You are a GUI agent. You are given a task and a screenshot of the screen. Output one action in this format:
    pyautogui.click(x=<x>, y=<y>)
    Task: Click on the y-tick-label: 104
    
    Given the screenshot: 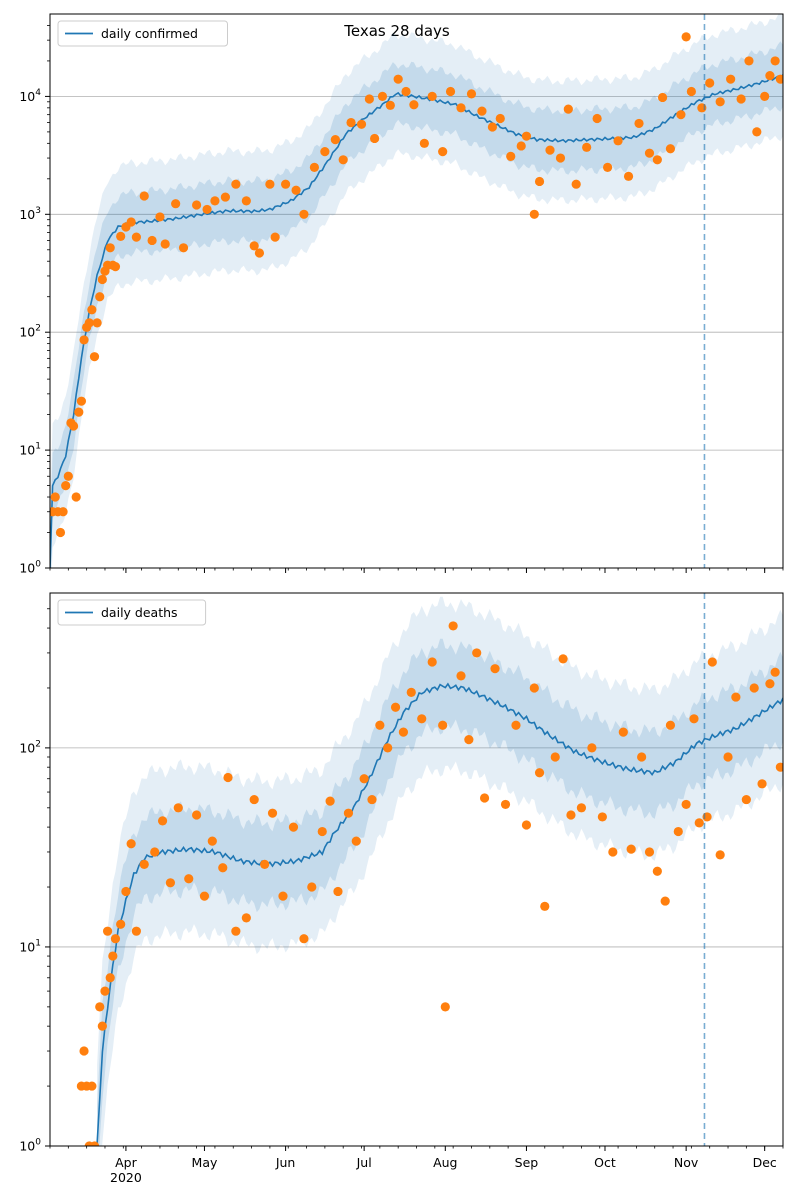 What is the action you would take?
    pyautogui.click(x=30, y=96)
    